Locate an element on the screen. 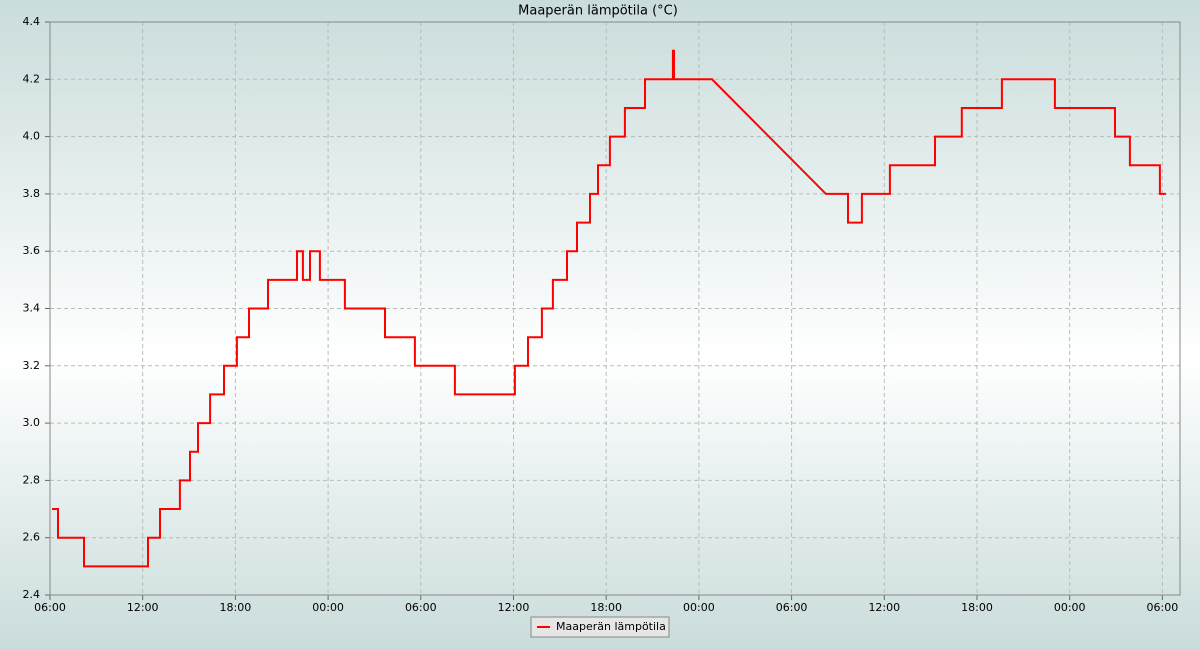 The image size is (1200, 650). legend-box is located at coordinates (600, 627).